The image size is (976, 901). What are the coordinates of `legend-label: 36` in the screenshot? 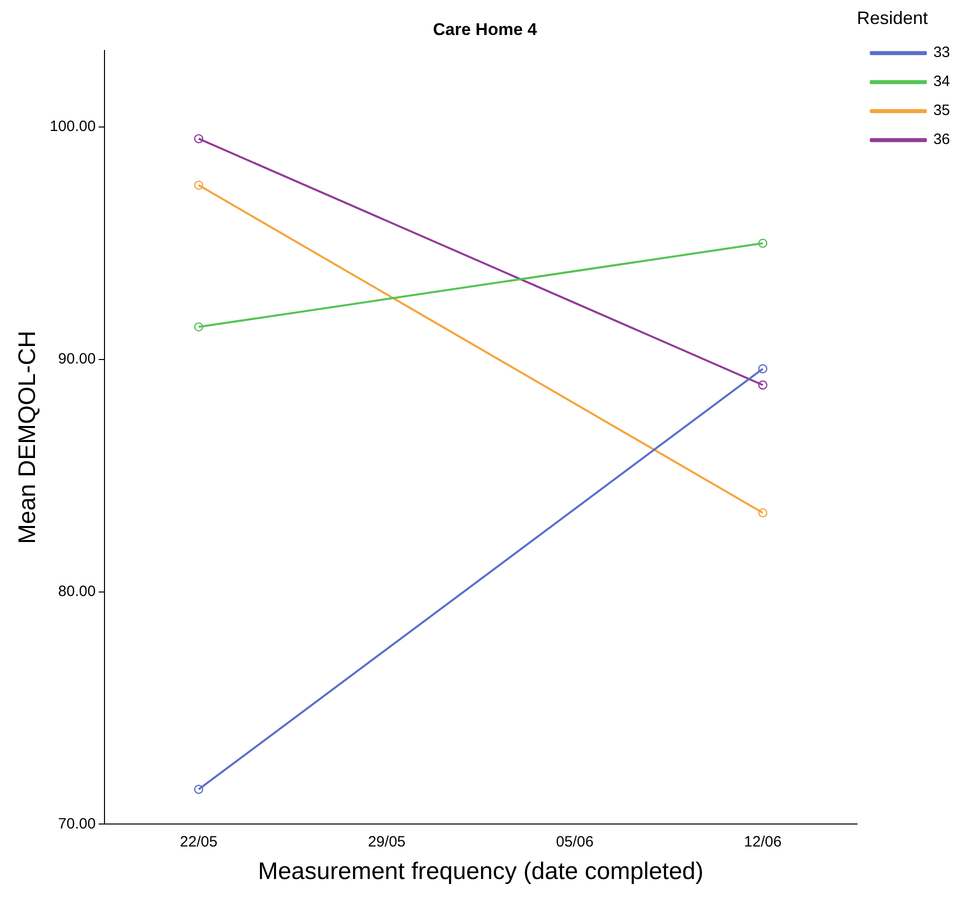 It's located at (941, 139).